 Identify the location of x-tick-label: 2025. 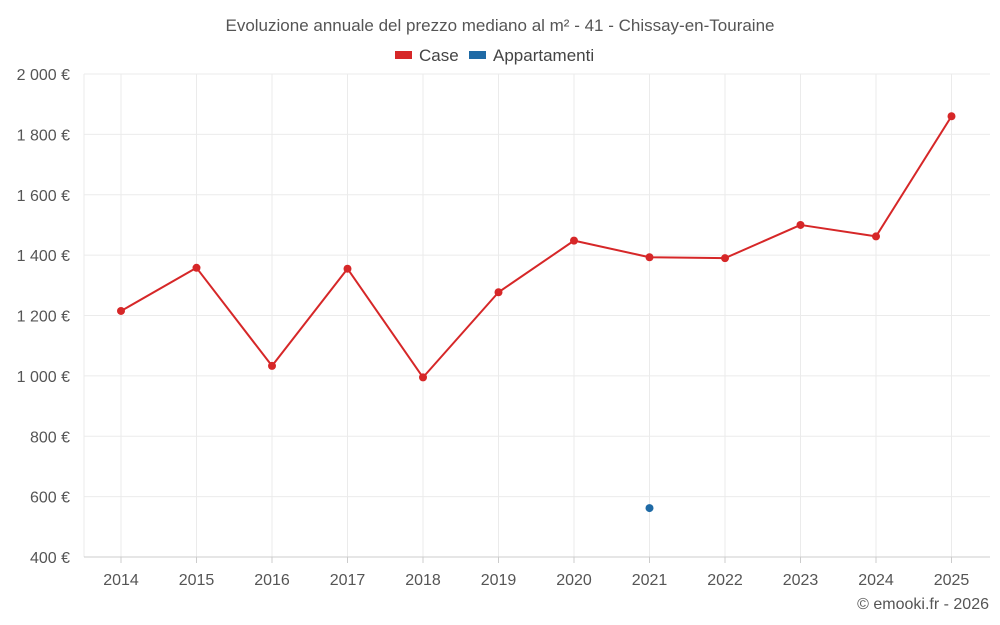
(952, 580).